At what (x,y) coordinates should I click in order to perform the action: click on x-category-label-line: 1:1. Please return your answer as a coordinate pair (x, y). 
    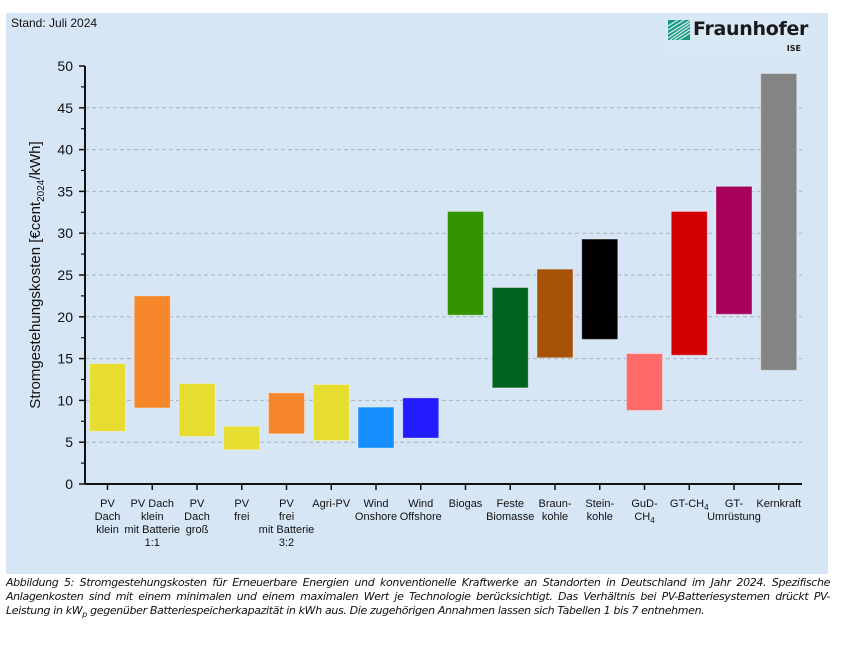
    Looking at the image, I should click on (152, 543).